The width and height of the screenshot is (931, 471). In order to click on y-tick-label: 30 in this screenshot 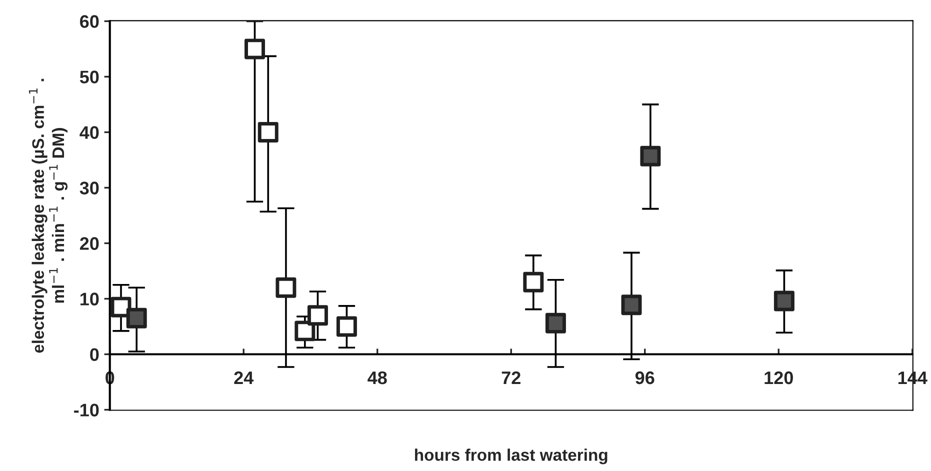, I will do `click(89, 188)`.